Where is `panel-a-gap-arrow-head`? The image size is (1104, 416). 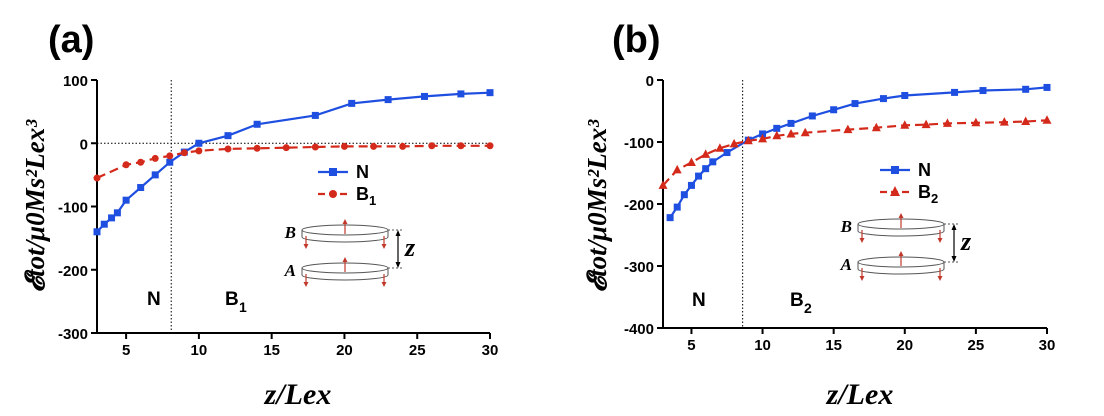 panel-a-gap-arrow-head is located at coordinates (398, 233).